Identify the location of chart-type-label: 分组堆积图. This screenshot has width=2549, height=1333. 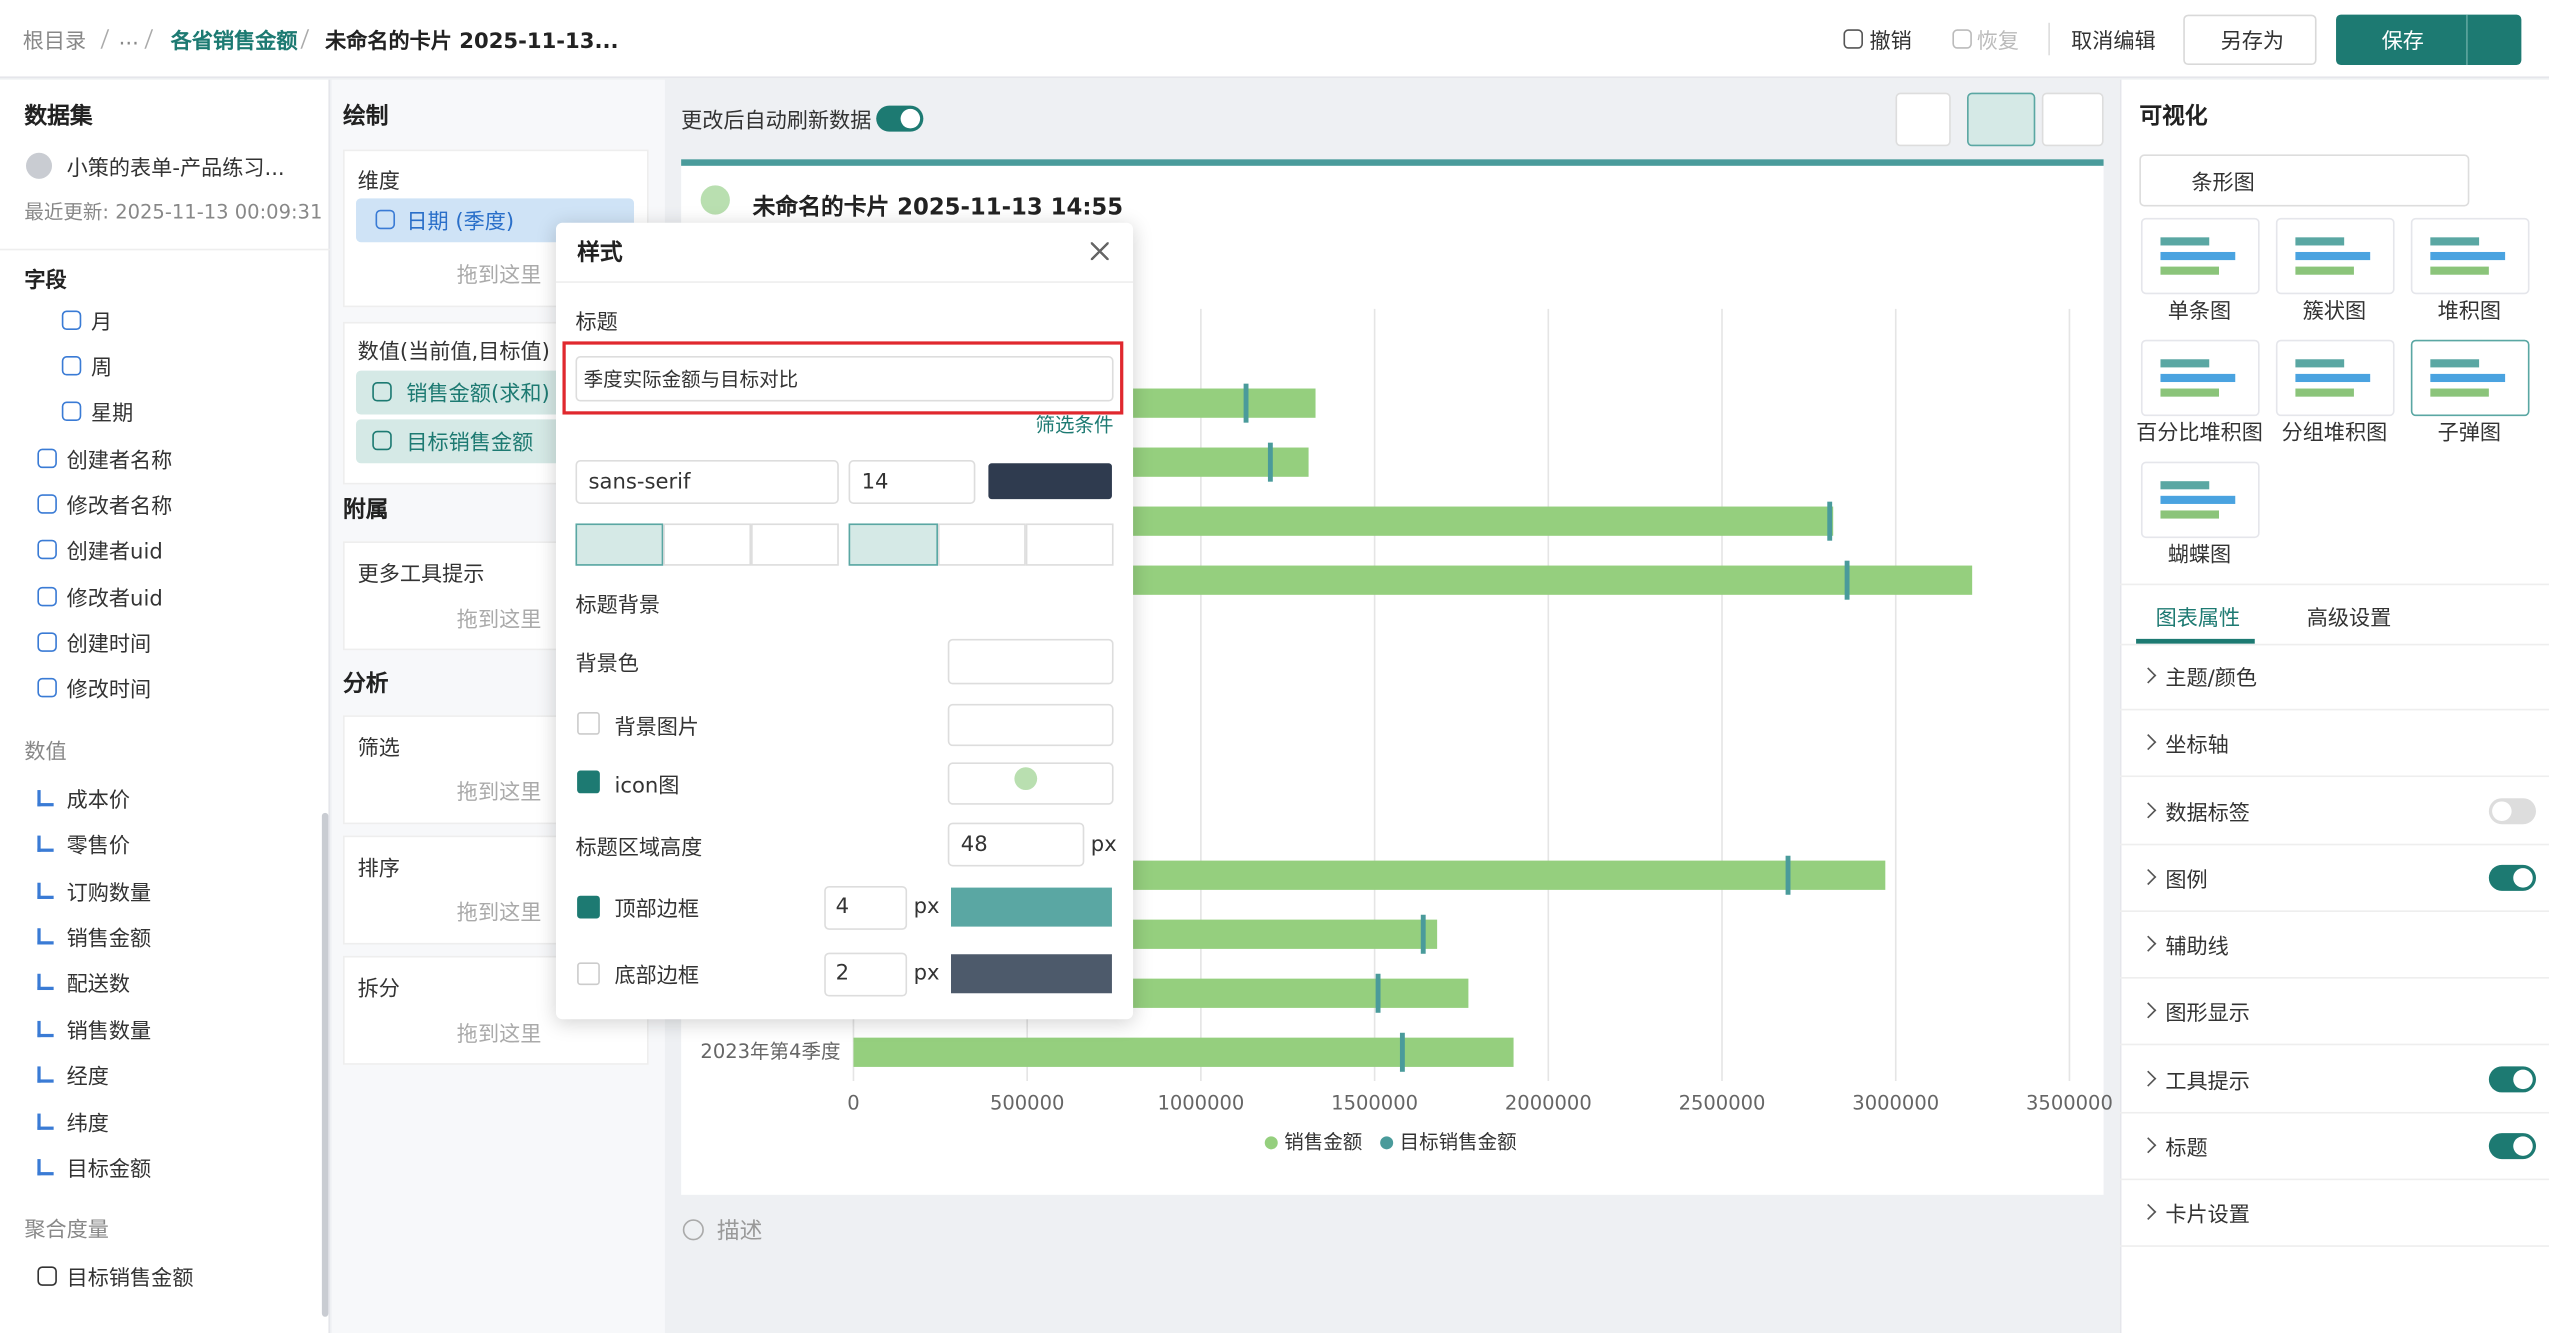
(2334, 434).